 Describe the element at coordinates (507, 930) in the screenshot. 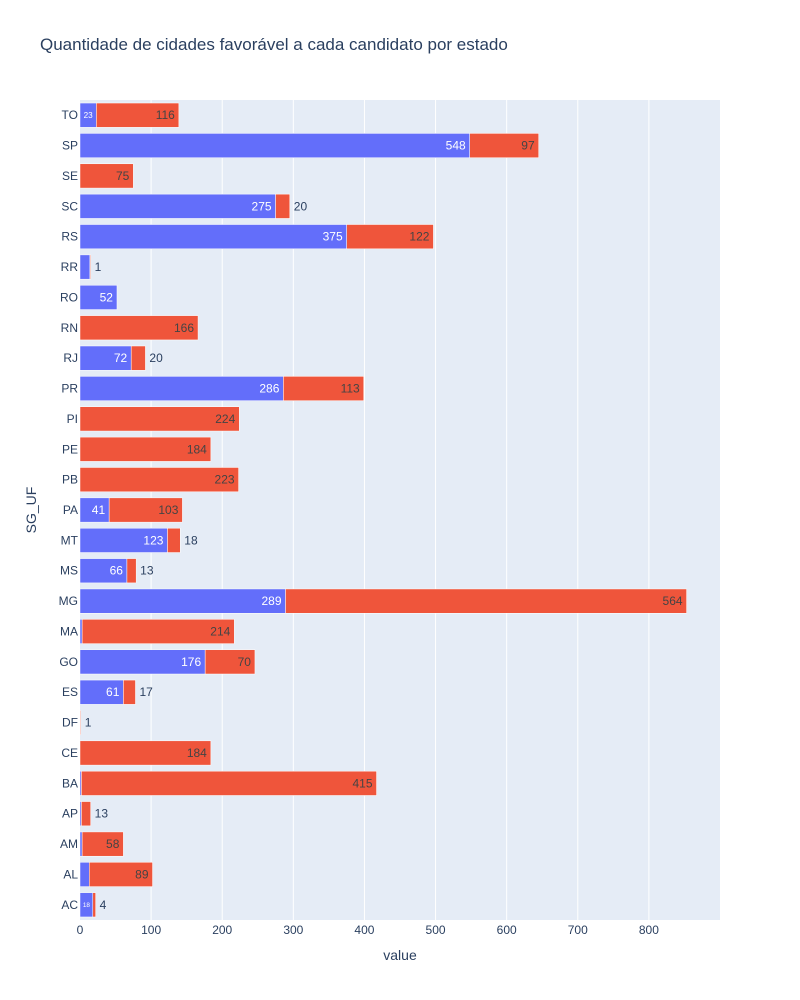

I see `x-tick-label: 600` at that location.